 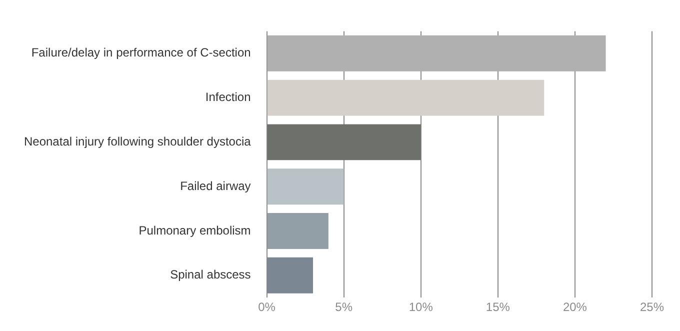 I want to click on y-tick-label: Failed airway, so click(x=215, y=185).